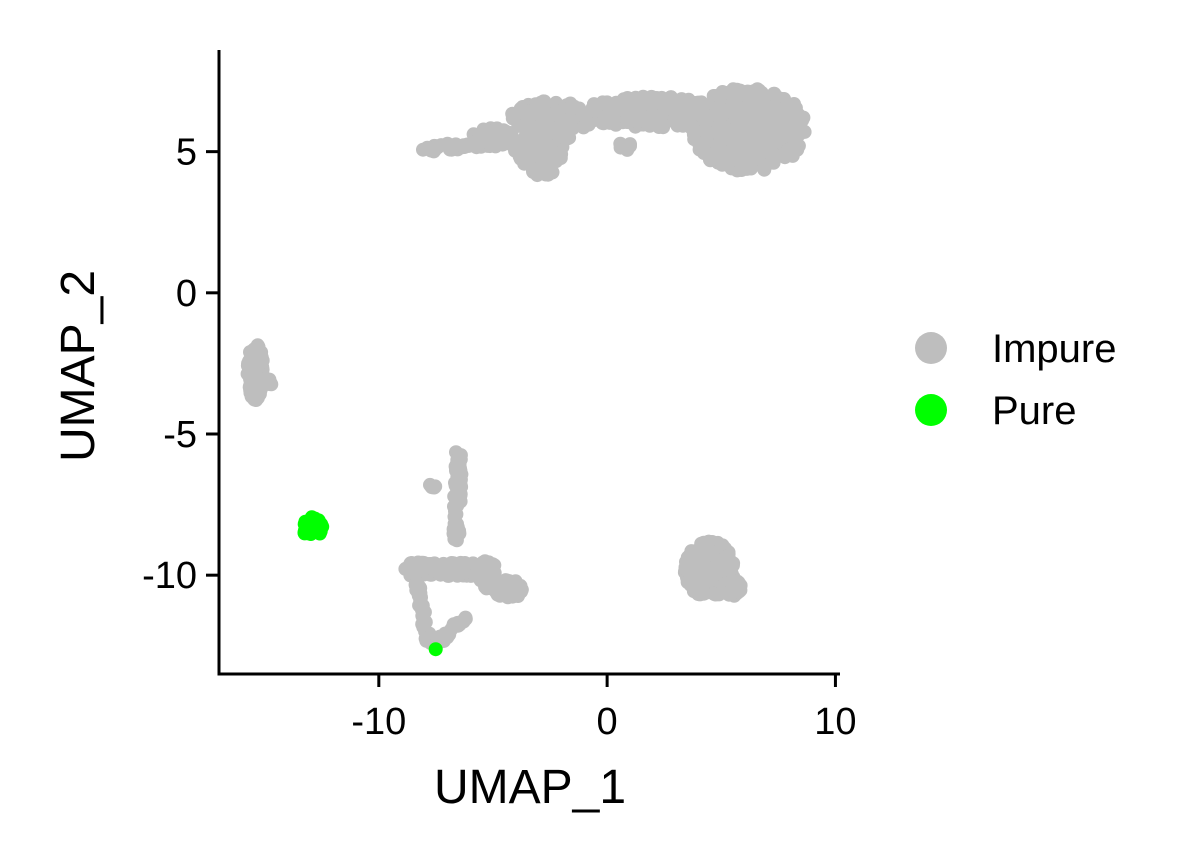  What do you see at coordinates (186, 294) in the screenshot?
I see `y-tick-label: 0` at bounding box center [186, 294].